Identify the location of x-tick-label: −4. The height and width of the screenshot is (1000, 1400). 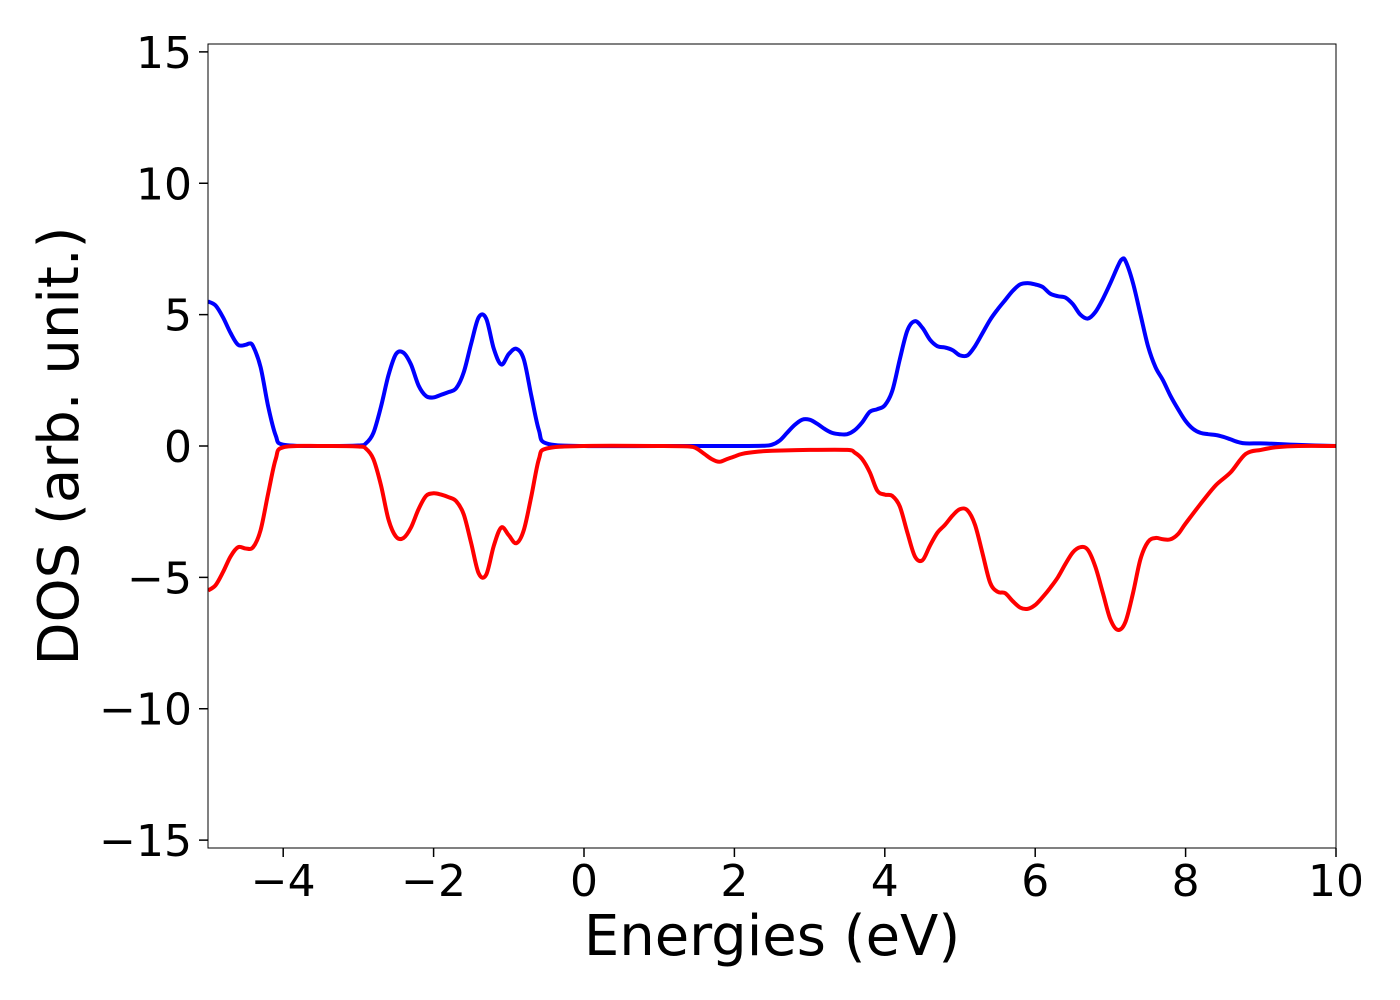
(283, 881).